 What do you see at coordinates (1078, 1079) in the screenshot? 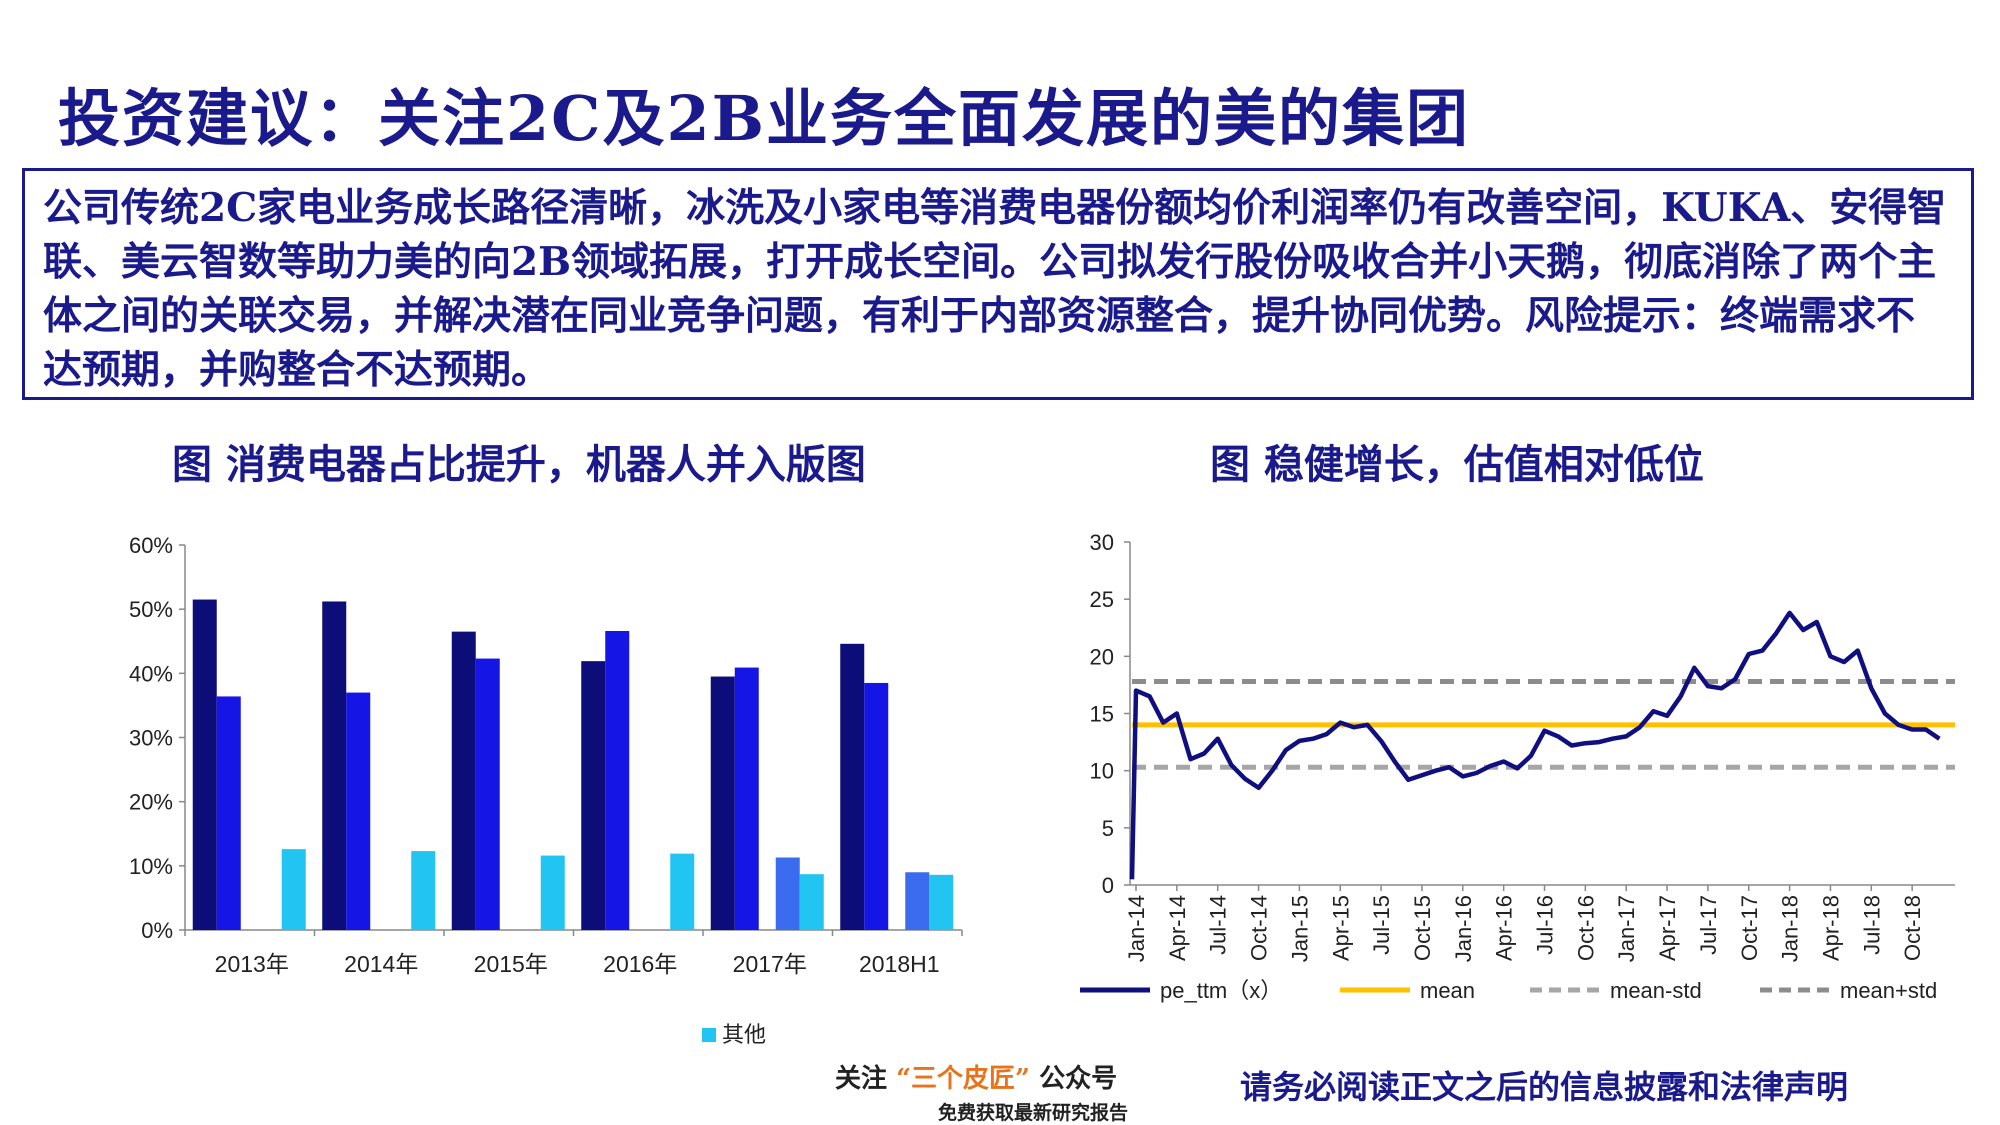
I see `follow-suffix: 公众号` at bounding box center [1078, 1079].